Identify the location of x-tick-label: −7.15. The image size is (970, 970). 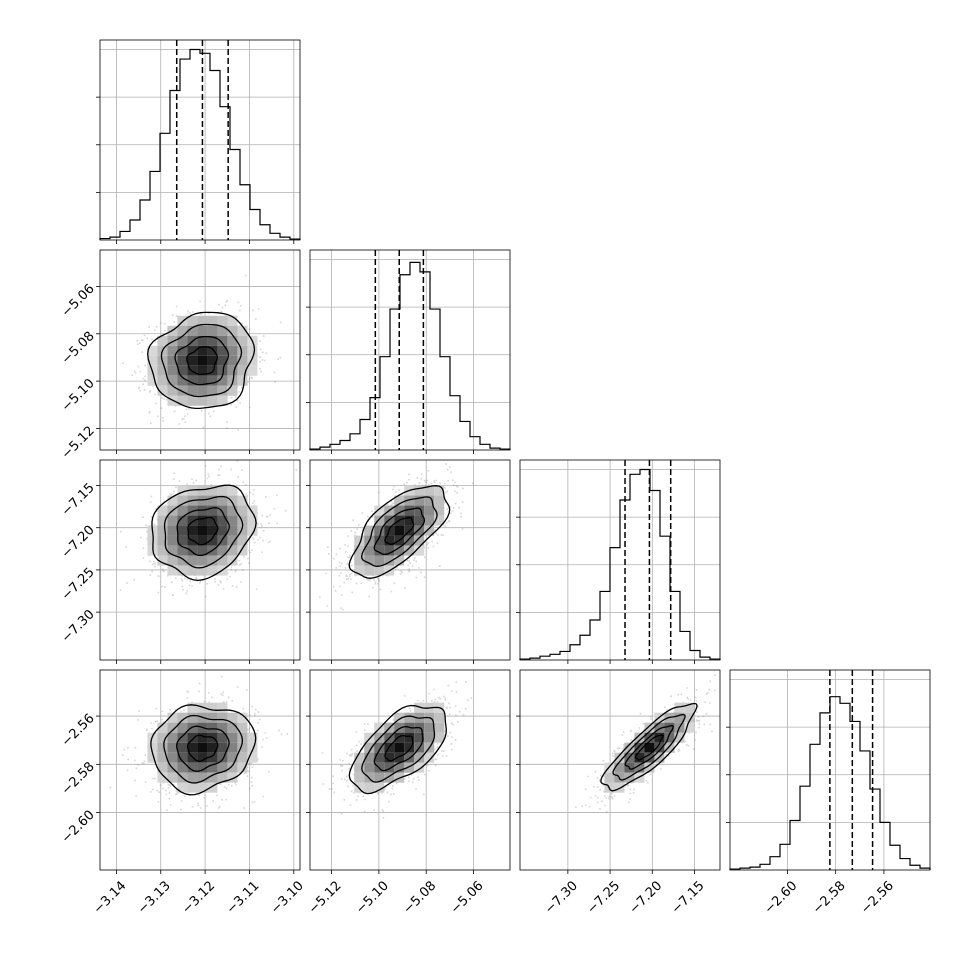
(688, 897).